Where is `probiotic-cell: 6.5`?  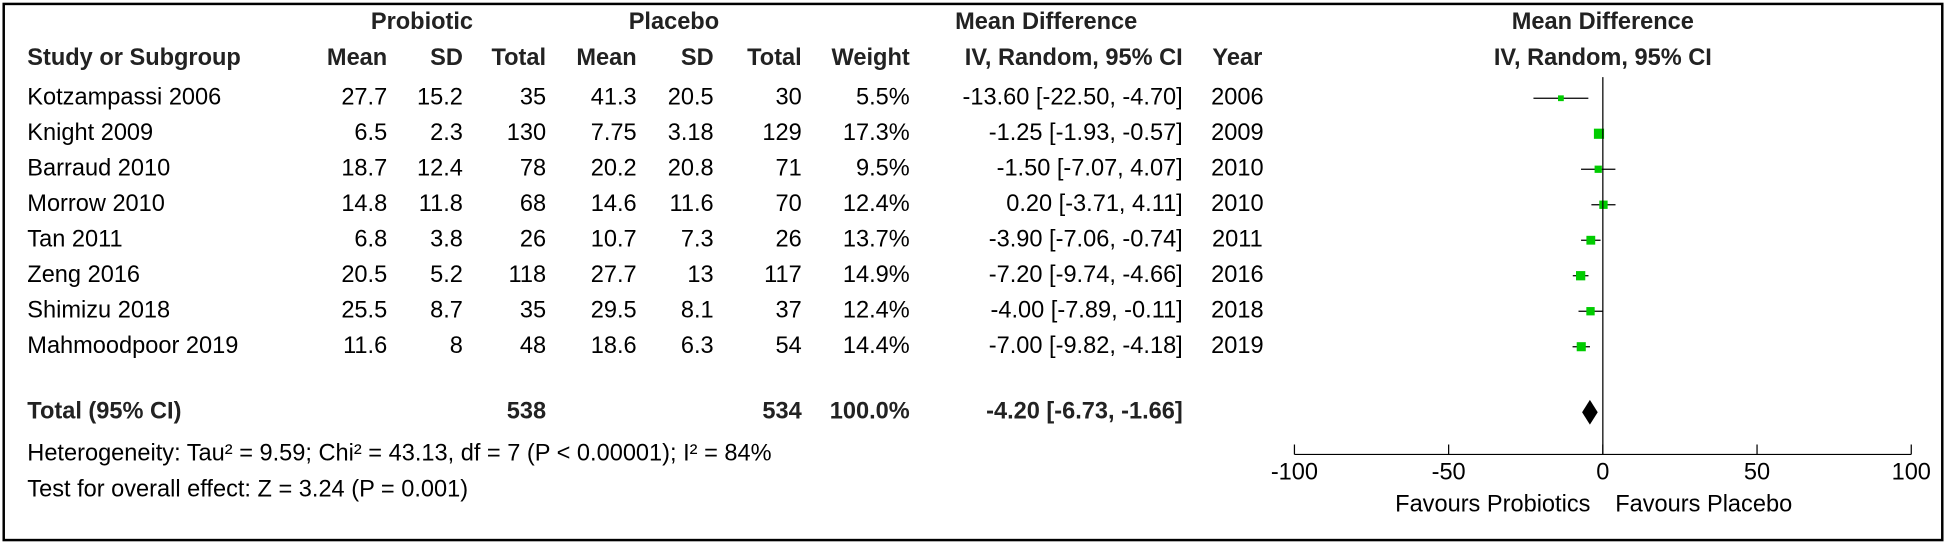 probiotic-cell: 6.5 is located at coordinates (370, 132).